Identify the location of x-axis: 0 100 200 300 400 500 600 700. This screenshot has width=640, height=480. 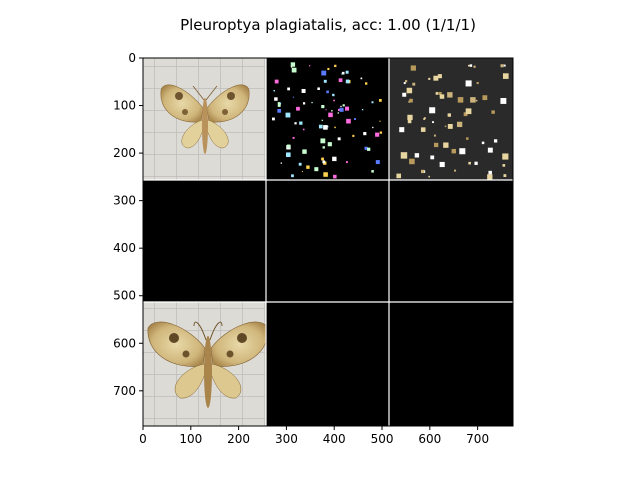
(314, 436).